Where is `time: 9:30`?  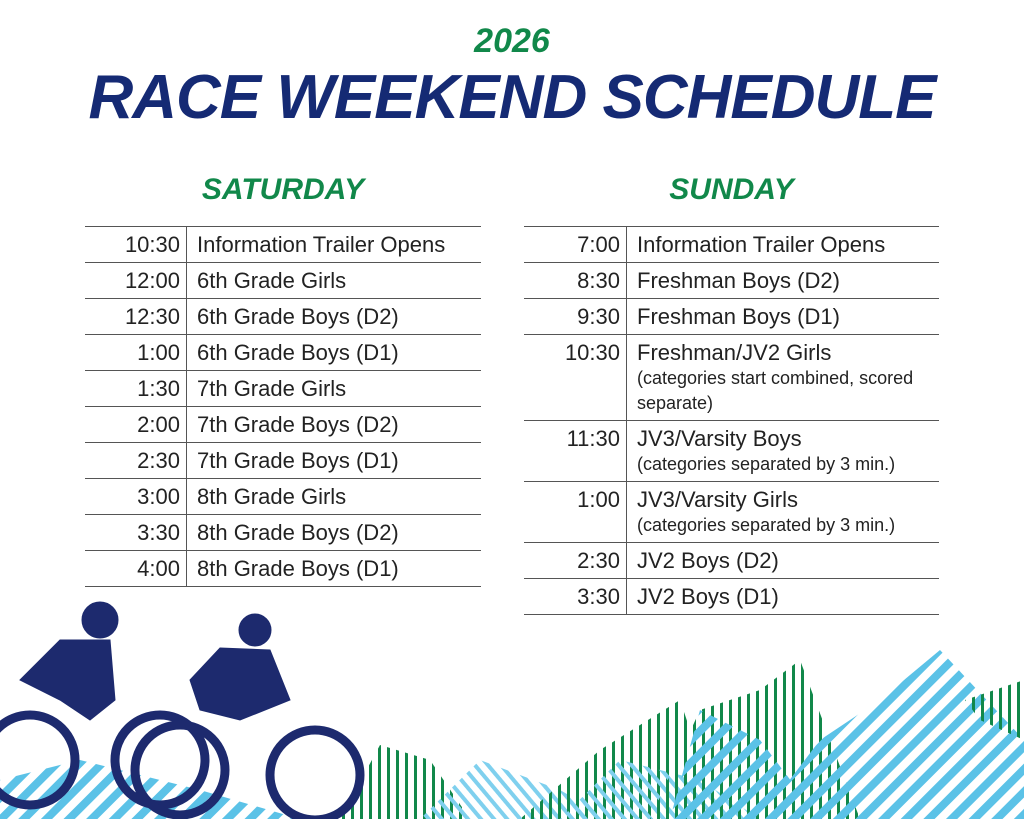
time: 9:30 is located at coordinates (575, 316).